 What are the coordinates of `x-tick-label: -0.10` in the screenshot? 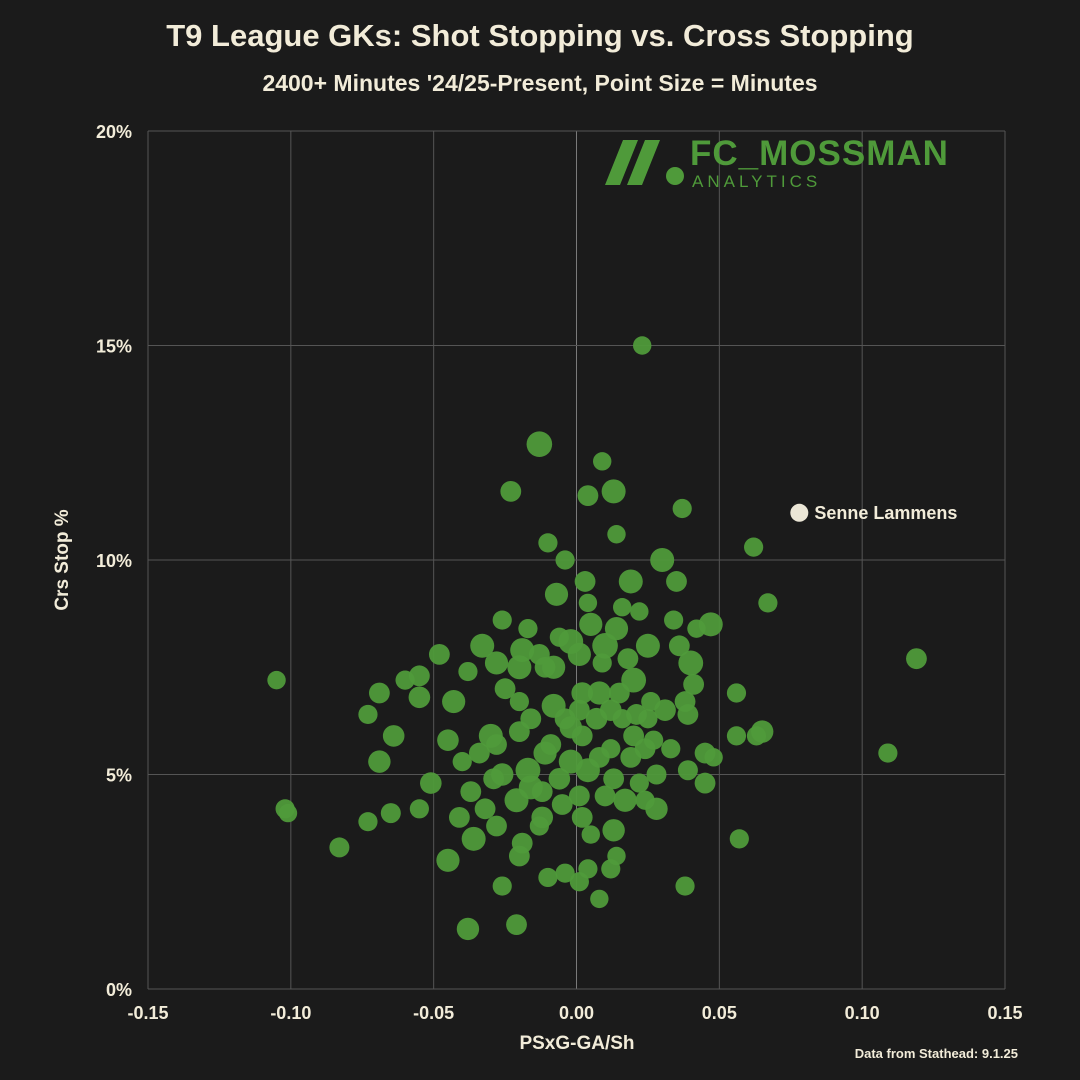 It's located at (290, 1013).